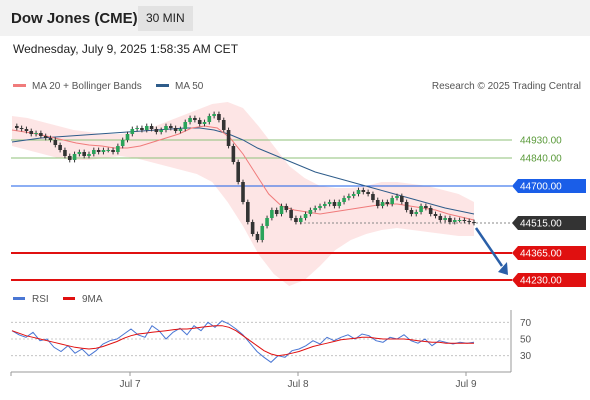 This screenshot has width=590, height=400. Describe the element at coordinates (130, 384) in the screenshot. I see `x-tick-label: Jul 7` at that location.